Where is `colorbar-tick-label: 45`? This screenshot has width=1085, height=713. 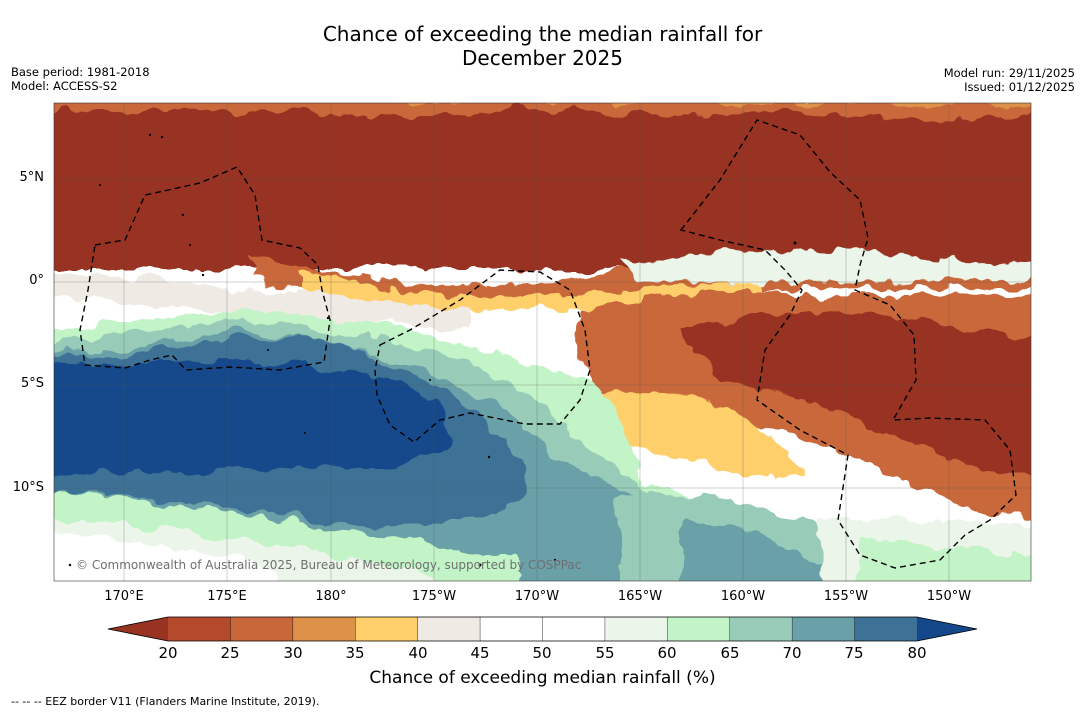 colorbar-tick-label: 45 is located at coordinates (480, 653).